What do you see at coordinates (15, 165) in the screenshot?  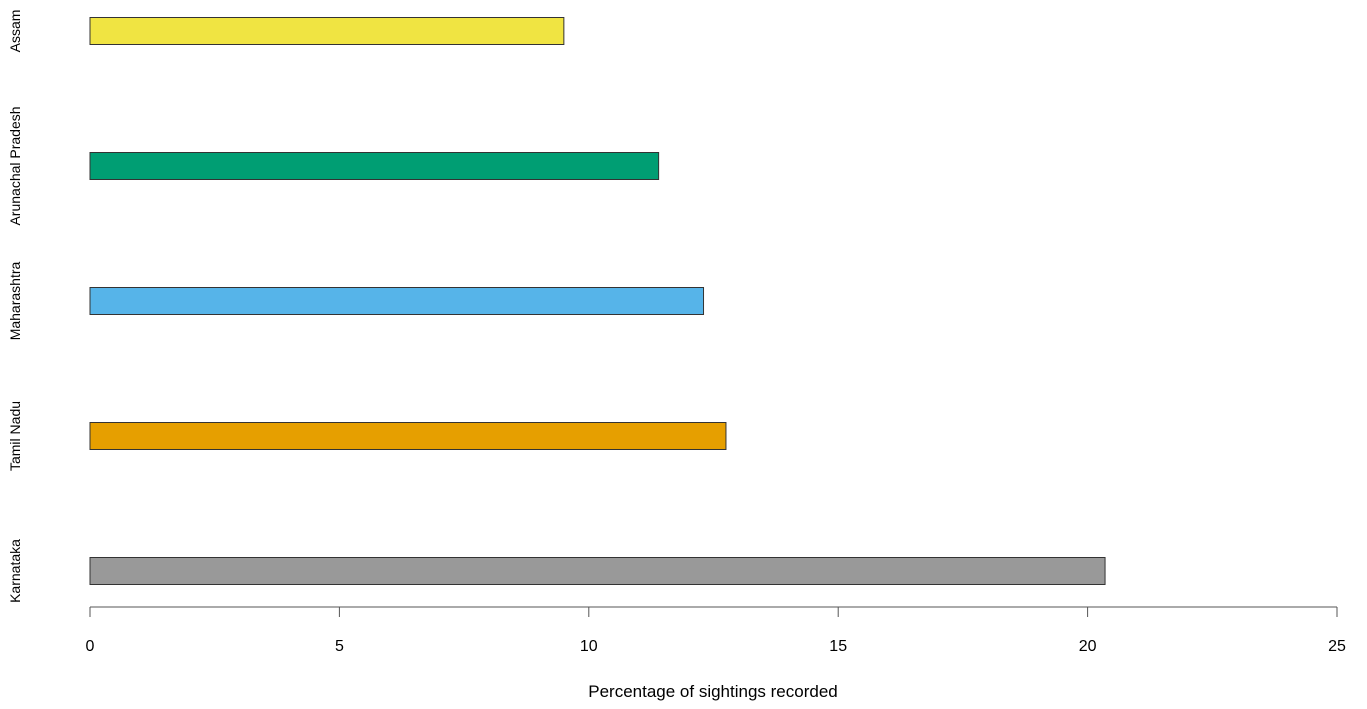 I see `category-label-arunachal-pradesh: Arunachal Pradesh` at bounding box center [15, 165].